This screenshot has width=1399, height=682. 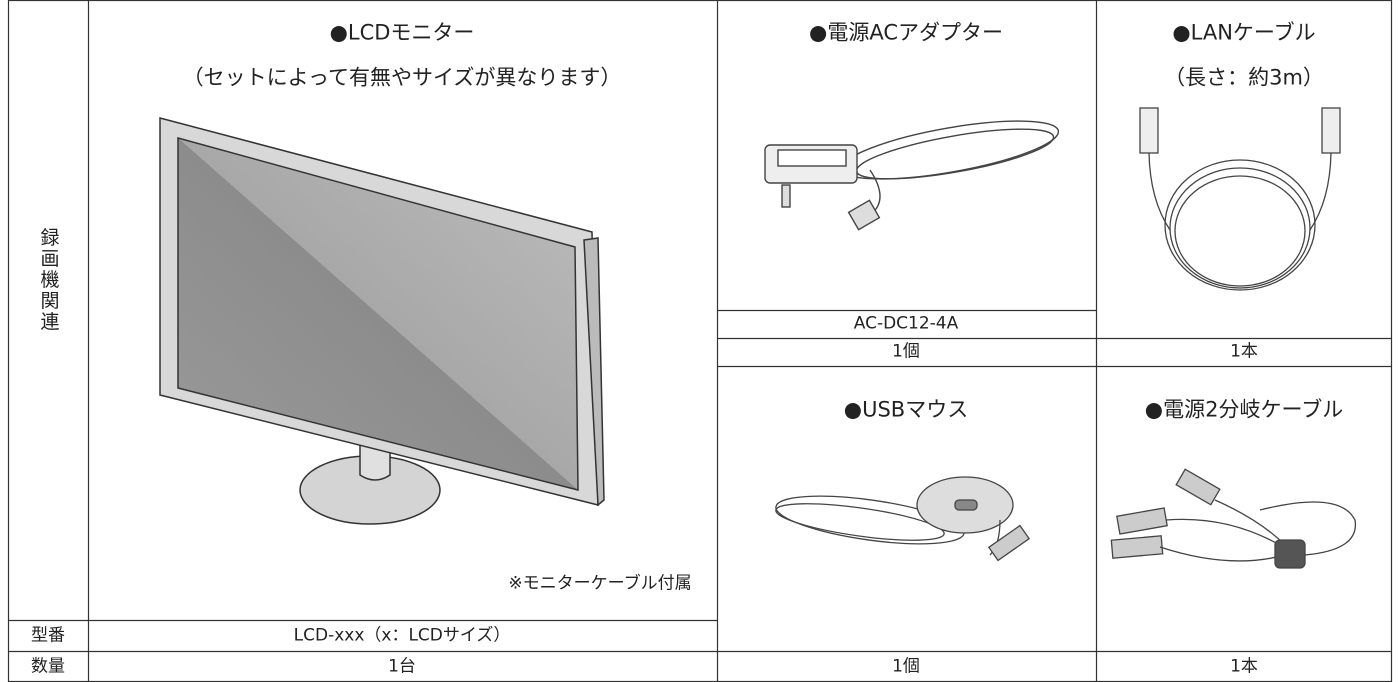 I want to click on model-header: 型番, so click(x=48, y=635).